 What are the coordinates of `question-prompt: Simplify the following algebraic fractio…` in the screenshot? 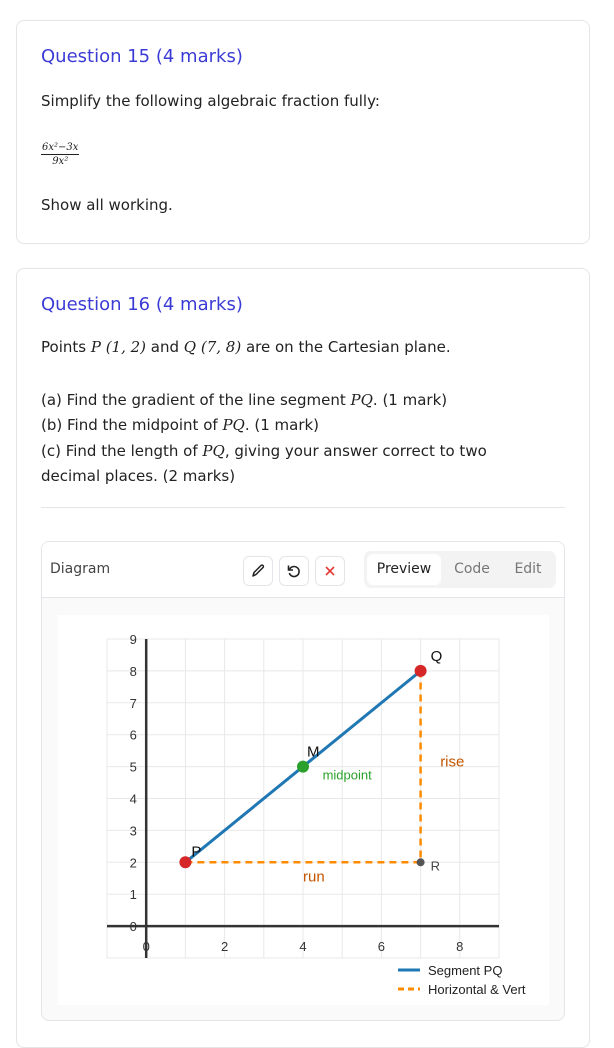 It's located at (210, 101).